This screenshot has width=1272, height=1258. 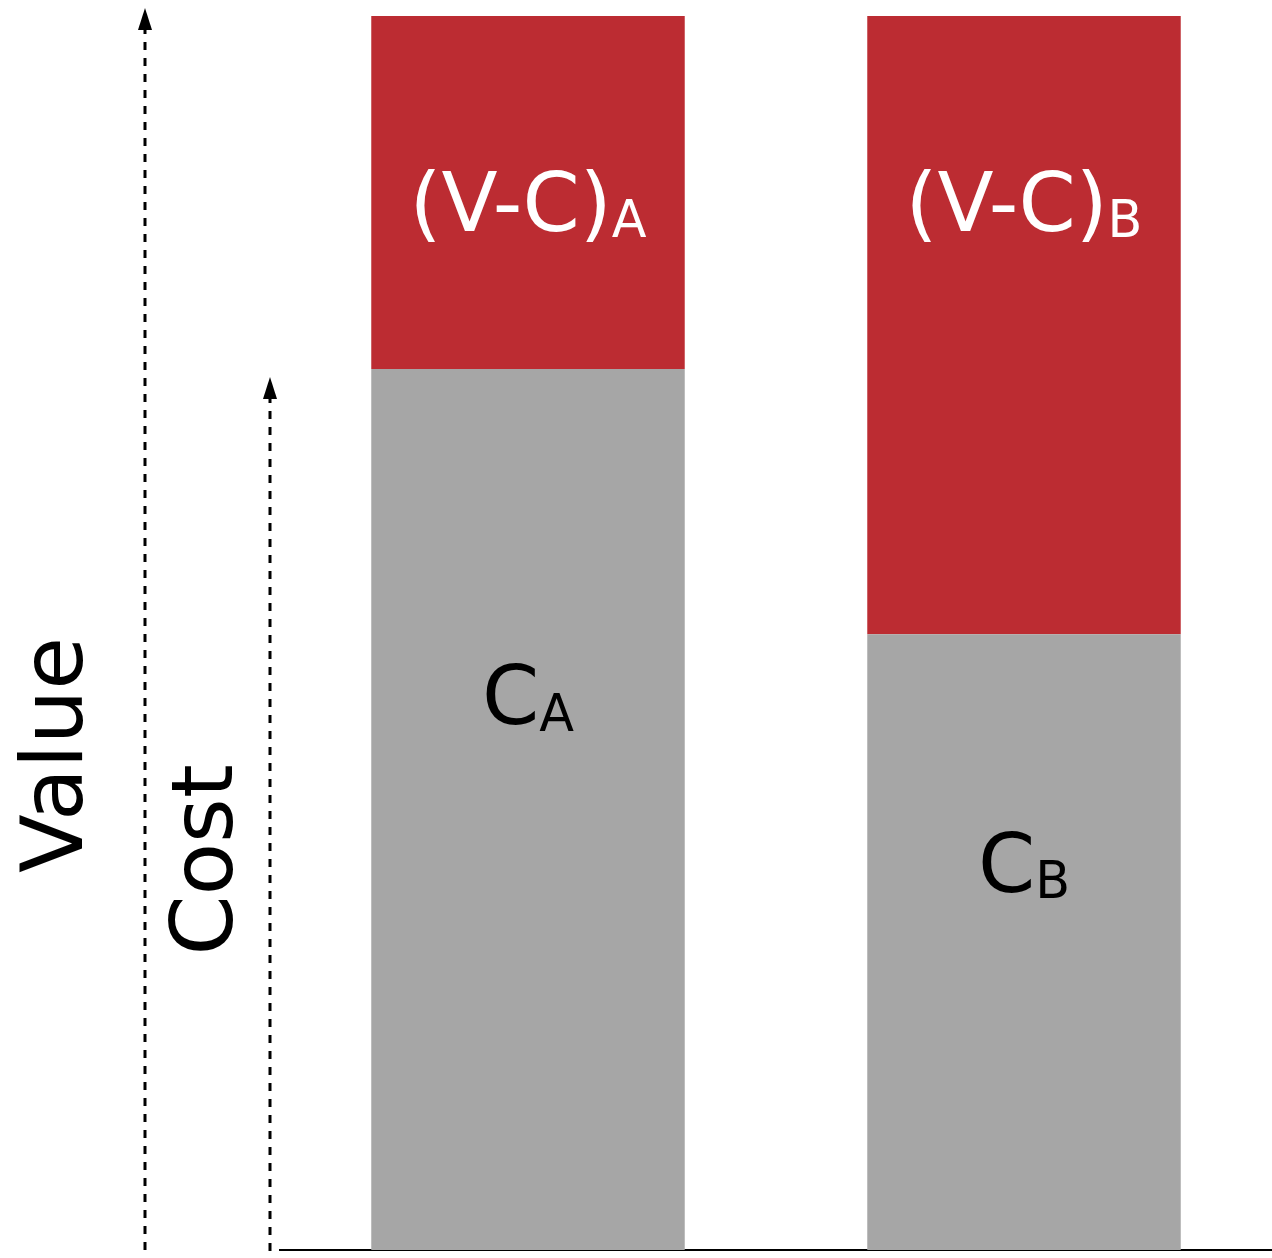 What do you see at coordinates (528, 696) in the screenshot?
I see `annotation: CA` at bounding box center [528, 696].